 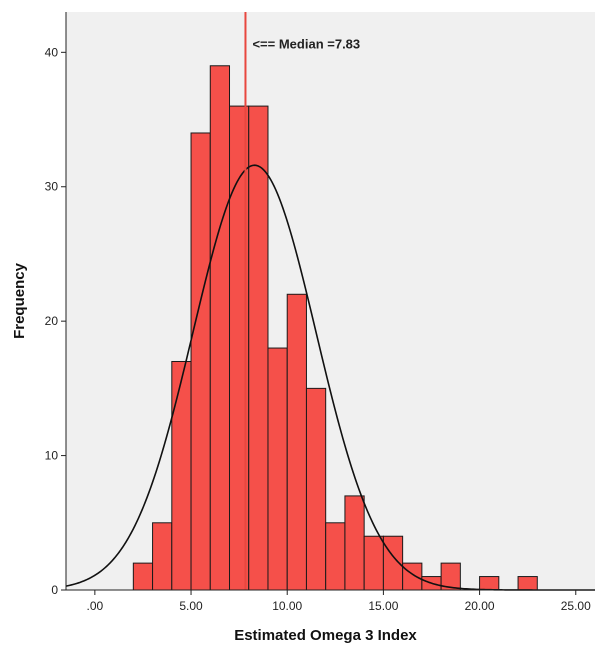 I want to click on y-tick-label: 20, so click(x=52, y=321).